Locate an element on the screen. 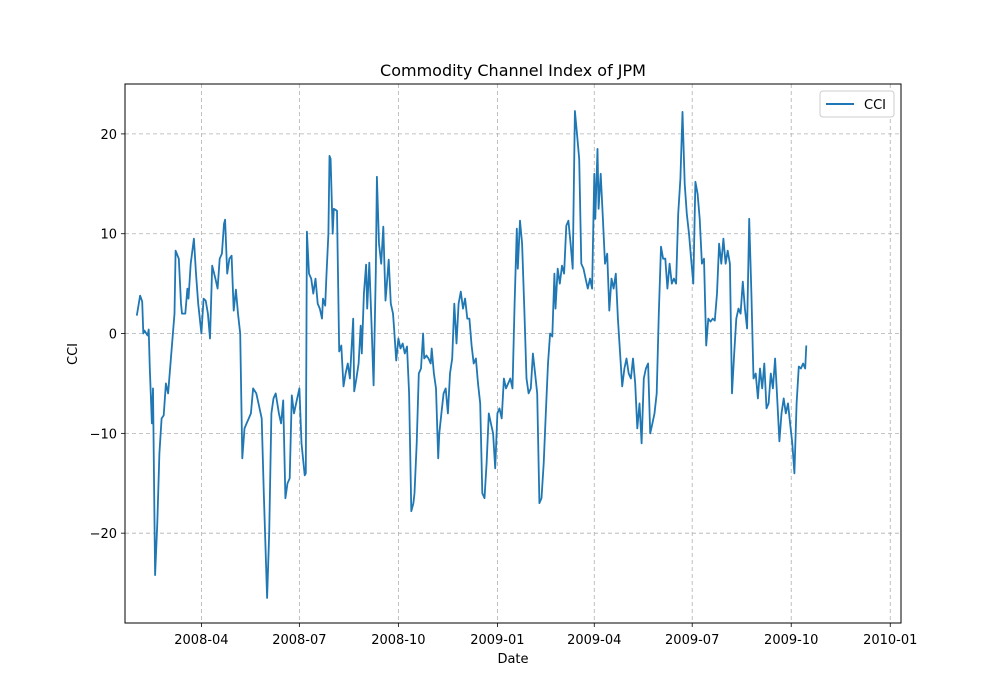  x-tick-label: 2008-10 is located at coordinates (398, 640).